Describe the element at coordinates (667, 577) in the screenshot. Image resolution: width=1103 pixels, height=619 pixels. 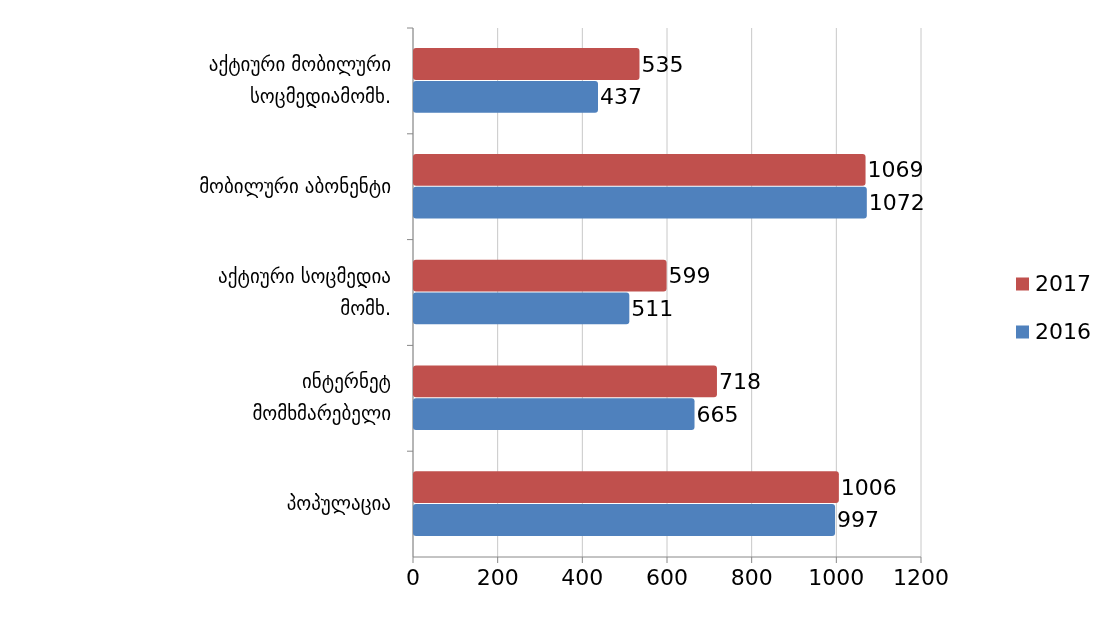
I see `x-tick-label: 600` at that location.